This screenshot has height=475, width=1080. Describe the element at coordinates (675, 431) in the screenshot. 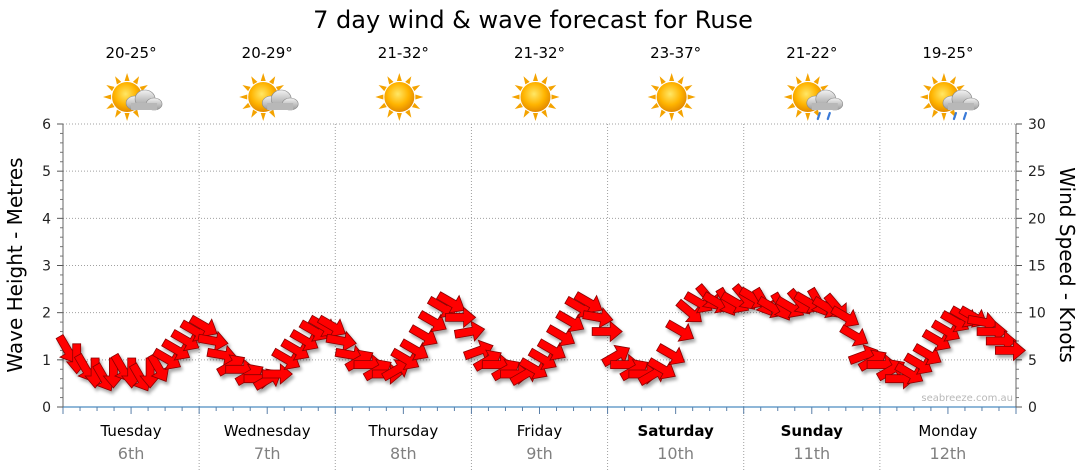

I see `day-name: Saturday` at that location.